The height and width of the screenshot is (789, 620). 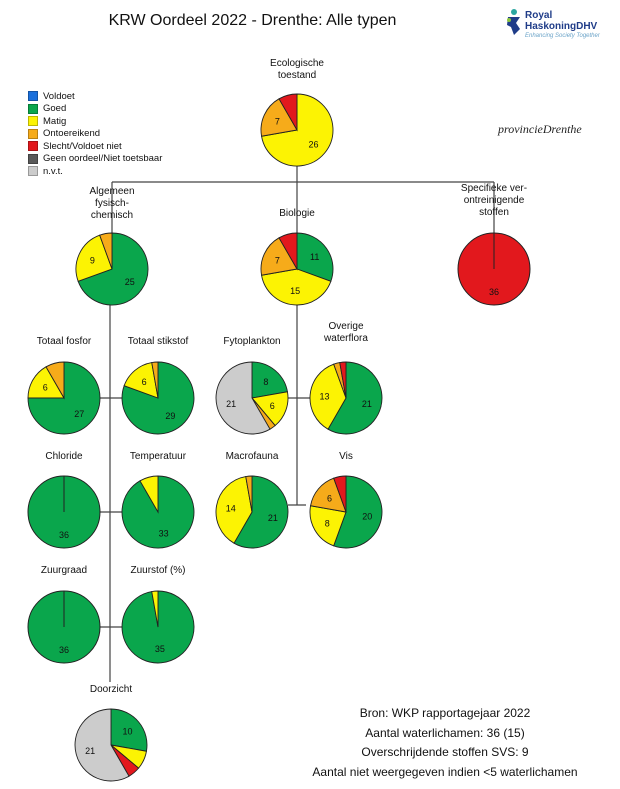 I want to click on legend-item: Slecht/Voldoet niet, so click(x=95, y=146).